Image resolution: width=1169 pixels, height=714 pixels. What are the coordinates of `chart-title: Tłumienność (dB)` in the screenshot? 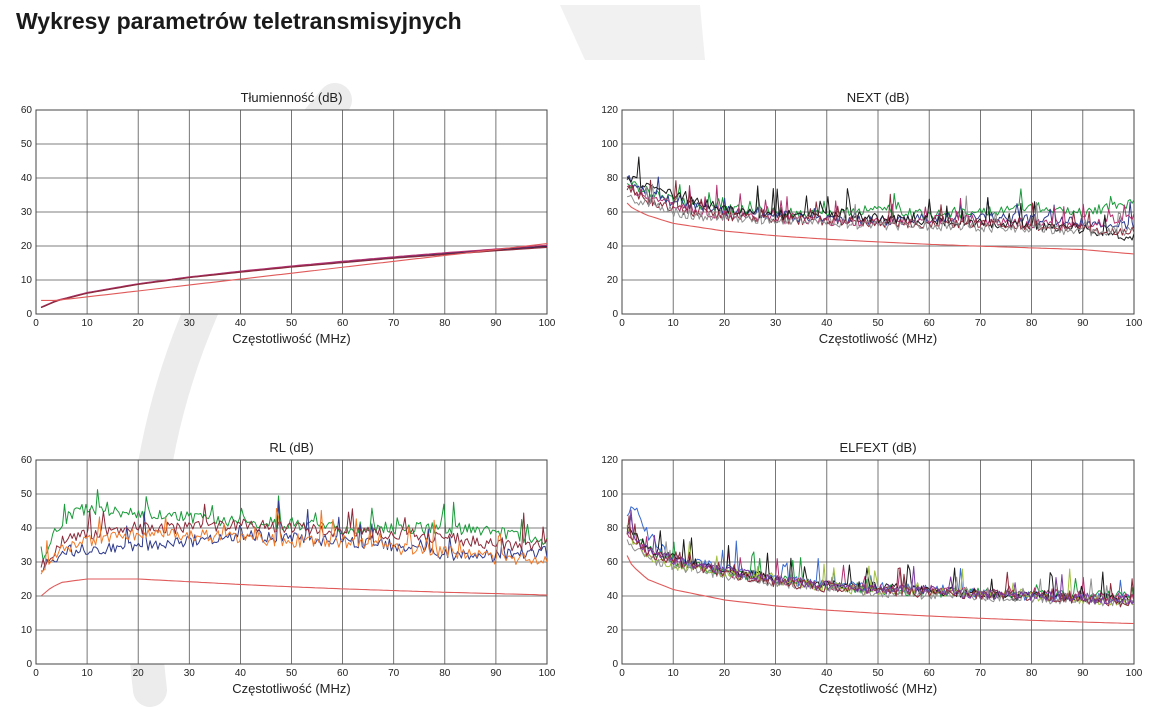 It's located at (292, 97).